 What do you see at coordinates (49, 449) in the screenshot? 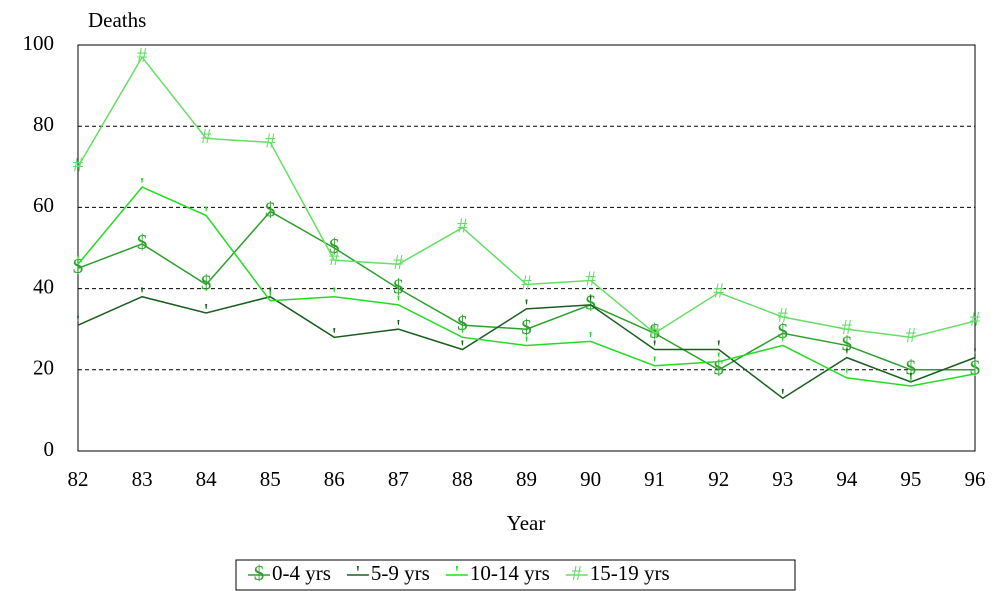
I see `y-tick-label: 0` at bounding box center [49, 449].